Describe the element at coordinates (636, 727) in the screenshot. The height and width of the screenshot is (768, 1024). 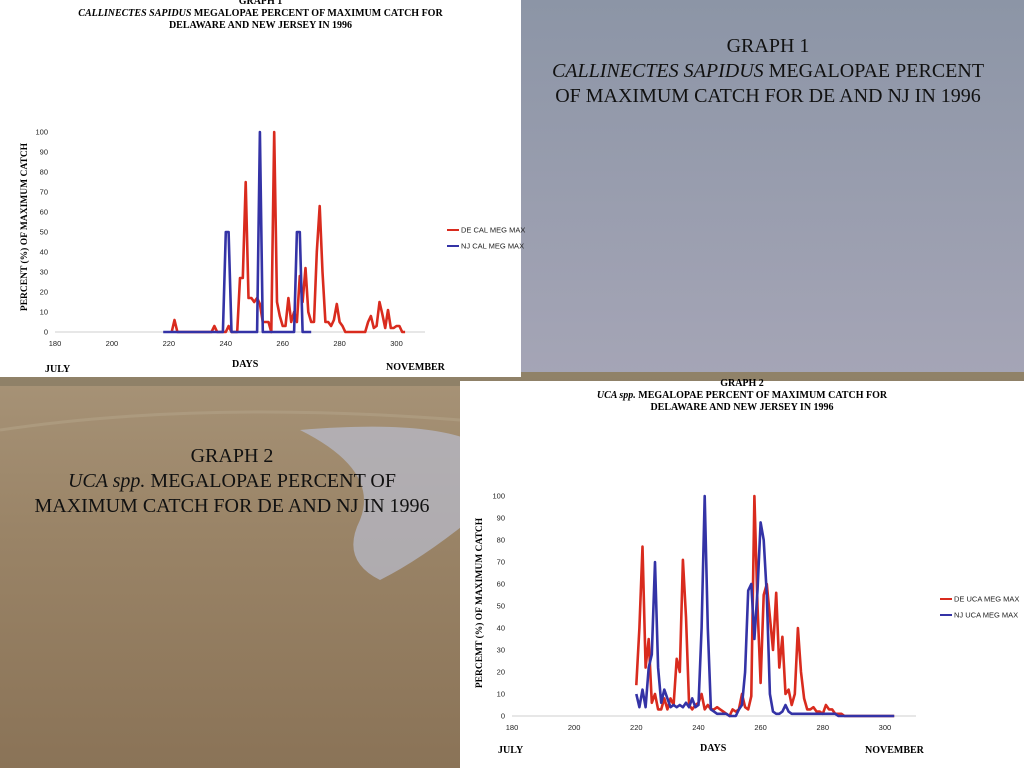
I see `graph-2-x-tick-label: 220` at that location.